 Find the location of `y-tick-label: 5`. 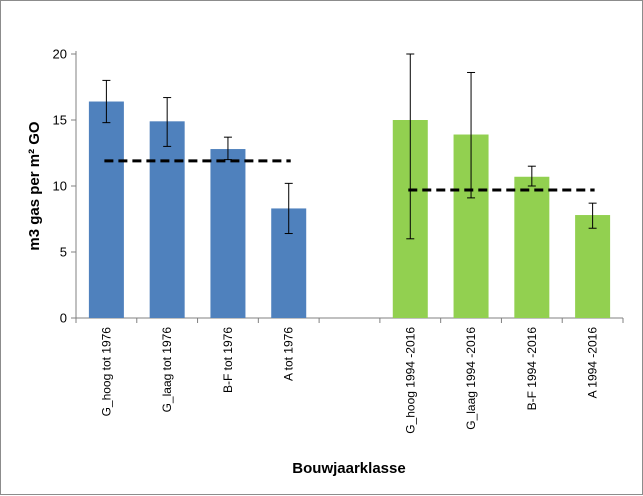

y-tick-label: 5 is located at coordinates (63, 252).